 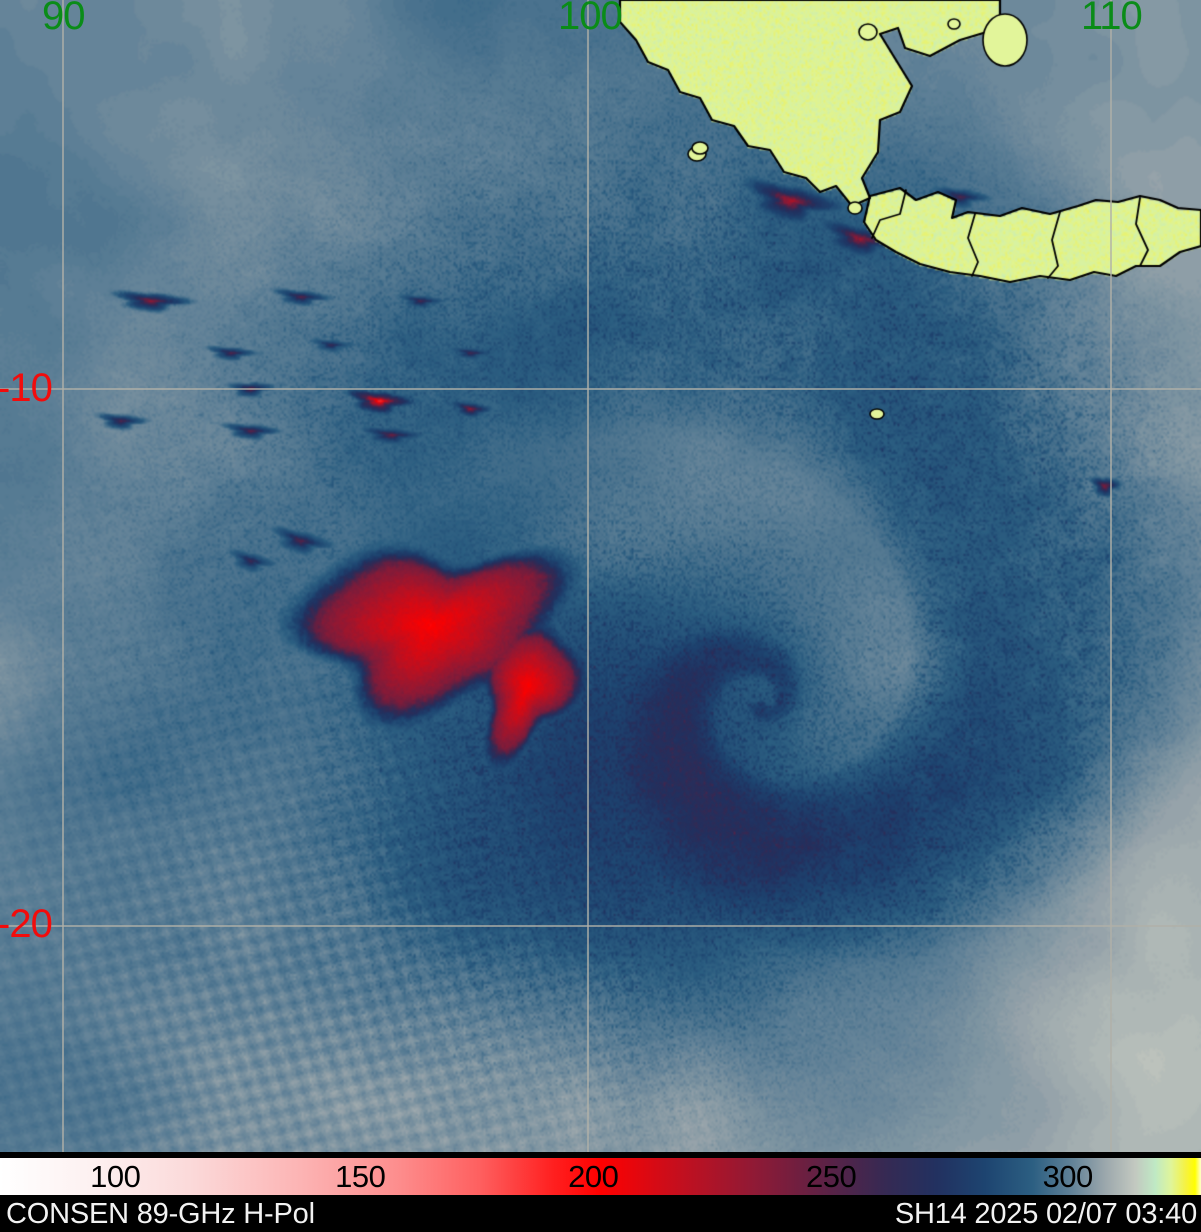 What do you see at coordinates (26, 924) in the screenshot?
I see `lat-label-minus20: -20` at bounding box center [26, 924].